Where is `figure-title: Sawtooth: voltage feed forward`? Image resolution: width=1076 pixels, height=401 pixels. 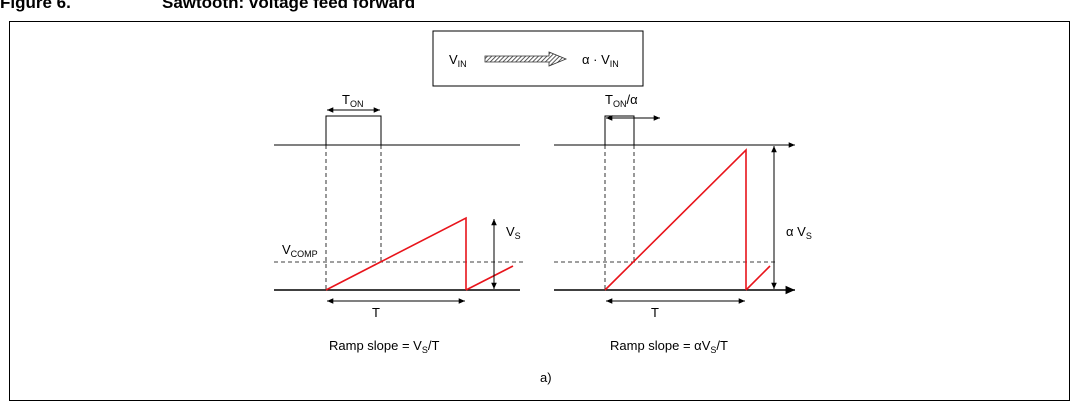 figure-title: Sawtooth: voltage feed forward is located at coordinates (289, 6).